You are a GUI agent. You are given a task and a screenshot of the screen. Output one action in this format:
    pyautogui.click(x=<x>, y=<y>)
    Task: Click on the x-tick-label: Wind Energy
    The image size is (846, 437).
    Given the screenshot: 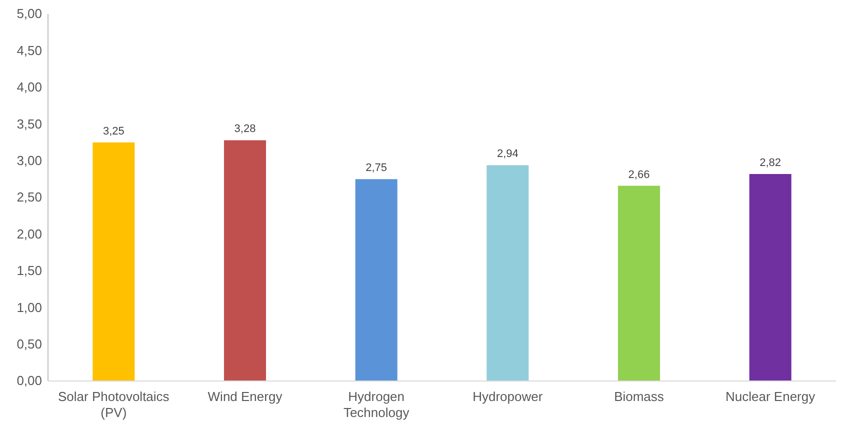 What is the action you would take?
    pyautogui.click(x=245, y=396)
    